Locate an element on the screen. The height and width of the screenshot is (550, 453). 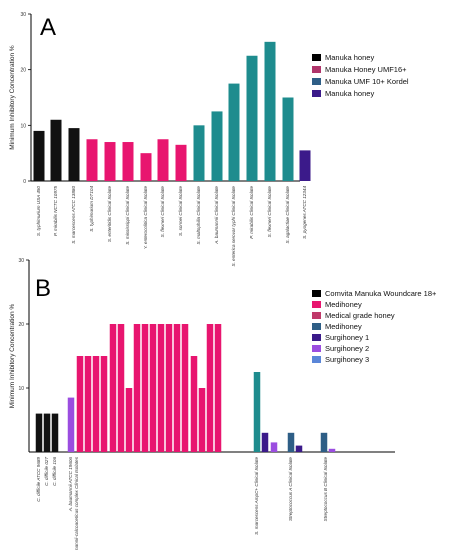
category-label: S. sonnei Clinical Isolate is located at coordinates (180, 211).